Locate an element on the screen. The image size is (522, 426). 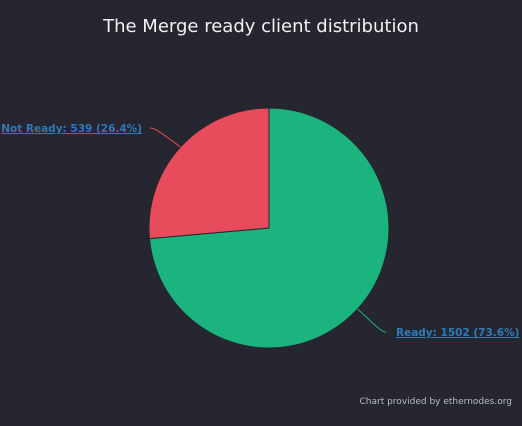
pie-slice-not-ready is located at coordinates (209, 173).